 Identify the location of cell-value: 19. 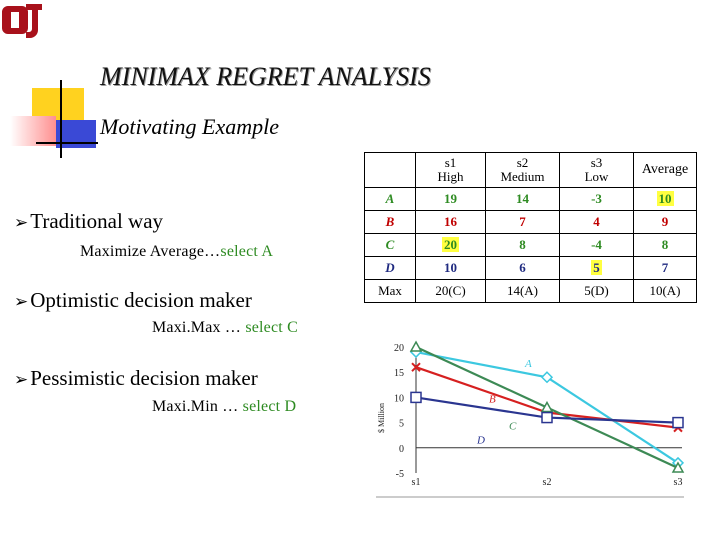
(450, 198).